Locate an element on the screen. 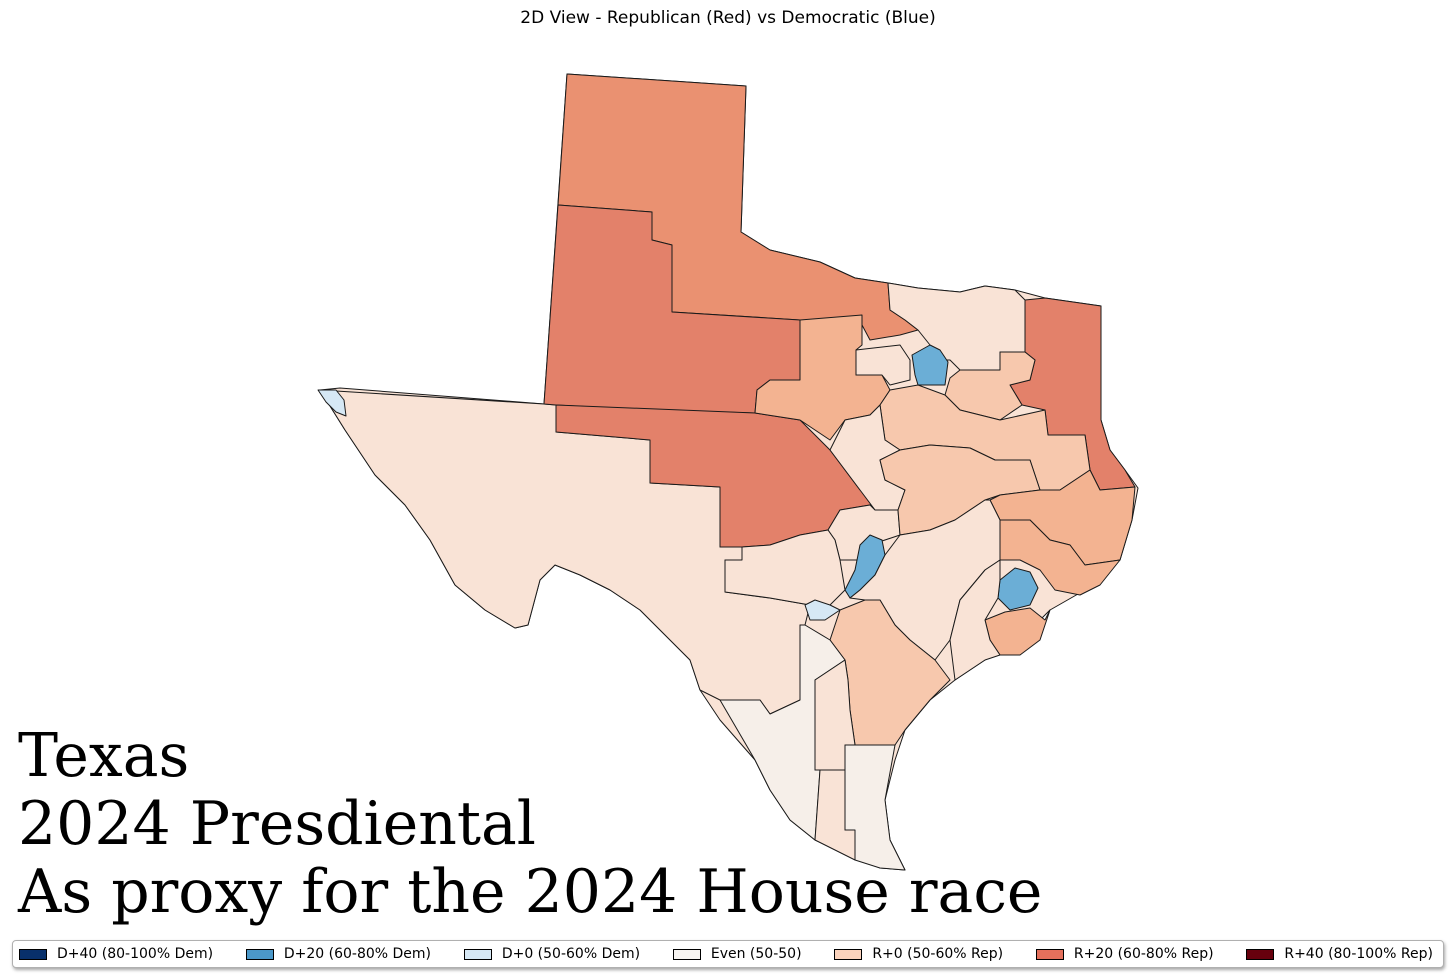 This screenshot has height=978, width=1456. legend-item-r40: R+40 (80-100% Rep) is located at coordinates (1339, 954).